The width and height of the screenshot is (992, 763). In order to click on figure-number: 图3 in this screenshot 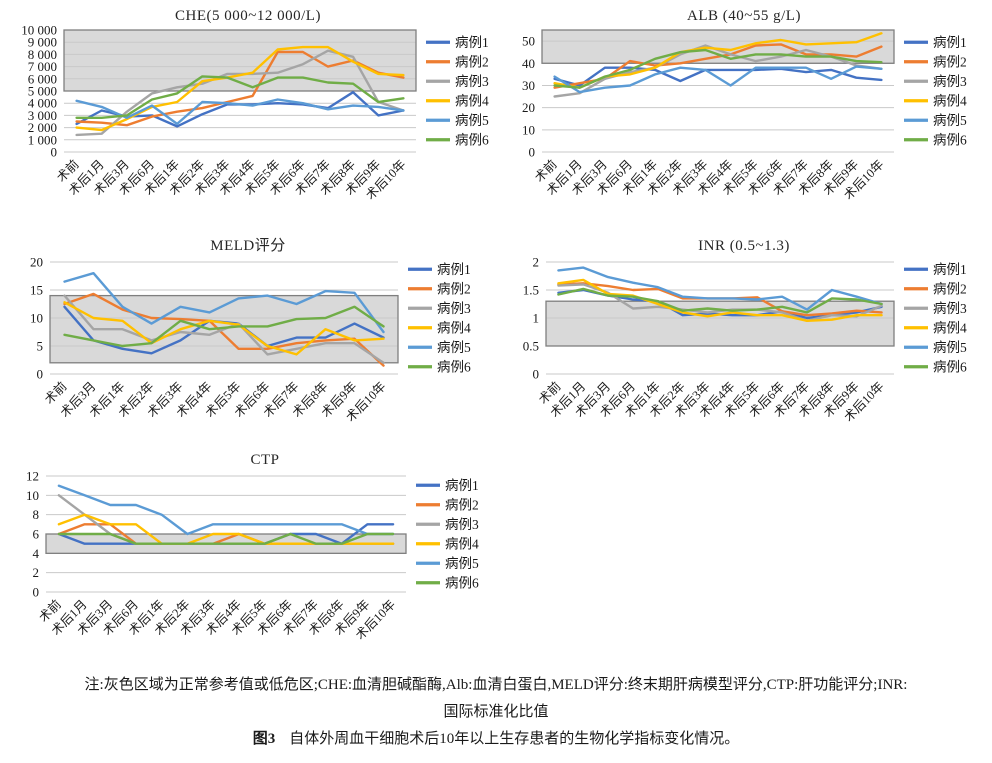, I will do `click(264, 739)`.